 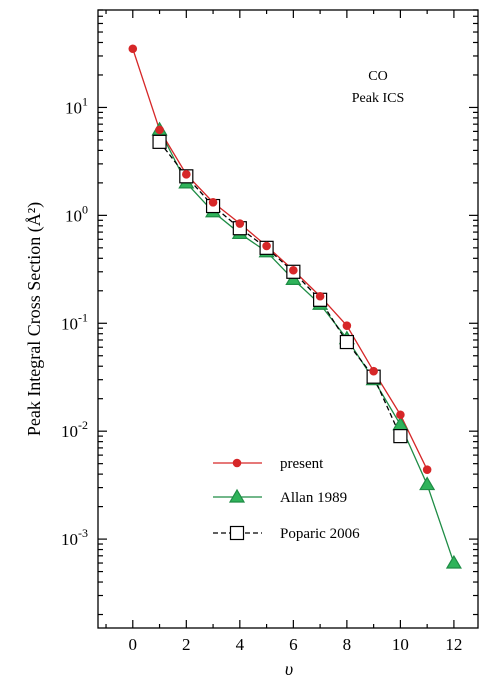 I want to click on y-tick-label: 10⁻¹, so click(x=74, y=321).